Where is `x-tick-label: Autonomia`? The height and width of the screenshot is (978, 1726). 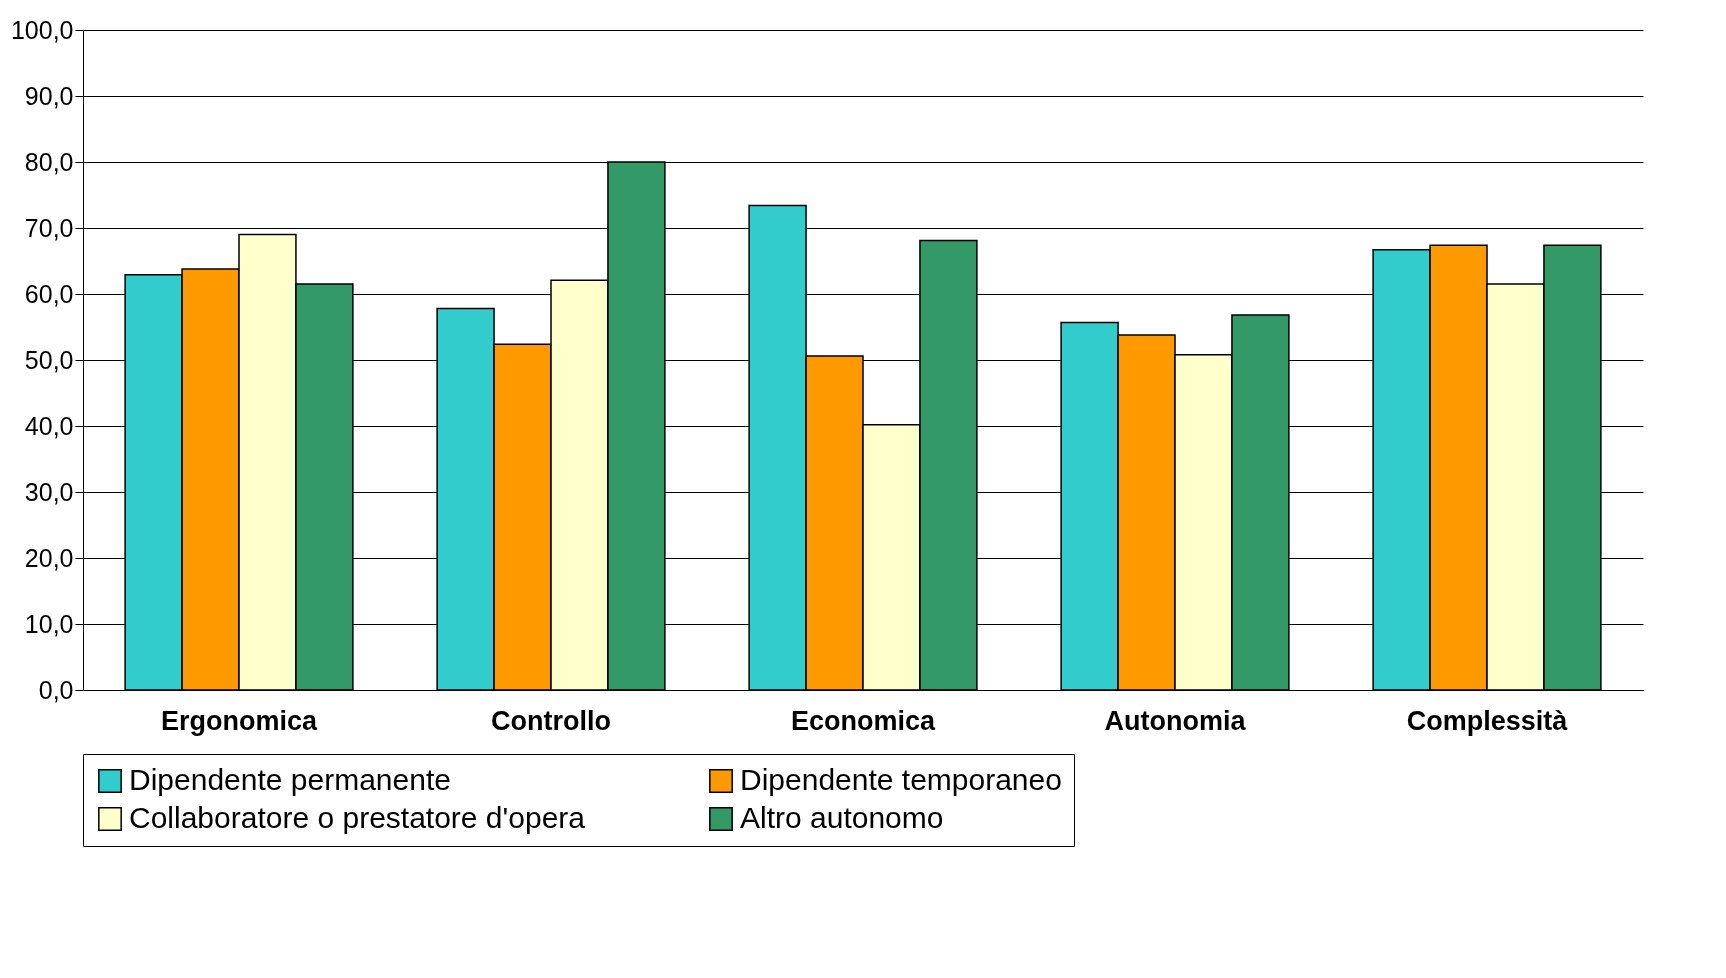 x-tick-label: Autonomia is located at coordinates (1175, 720).